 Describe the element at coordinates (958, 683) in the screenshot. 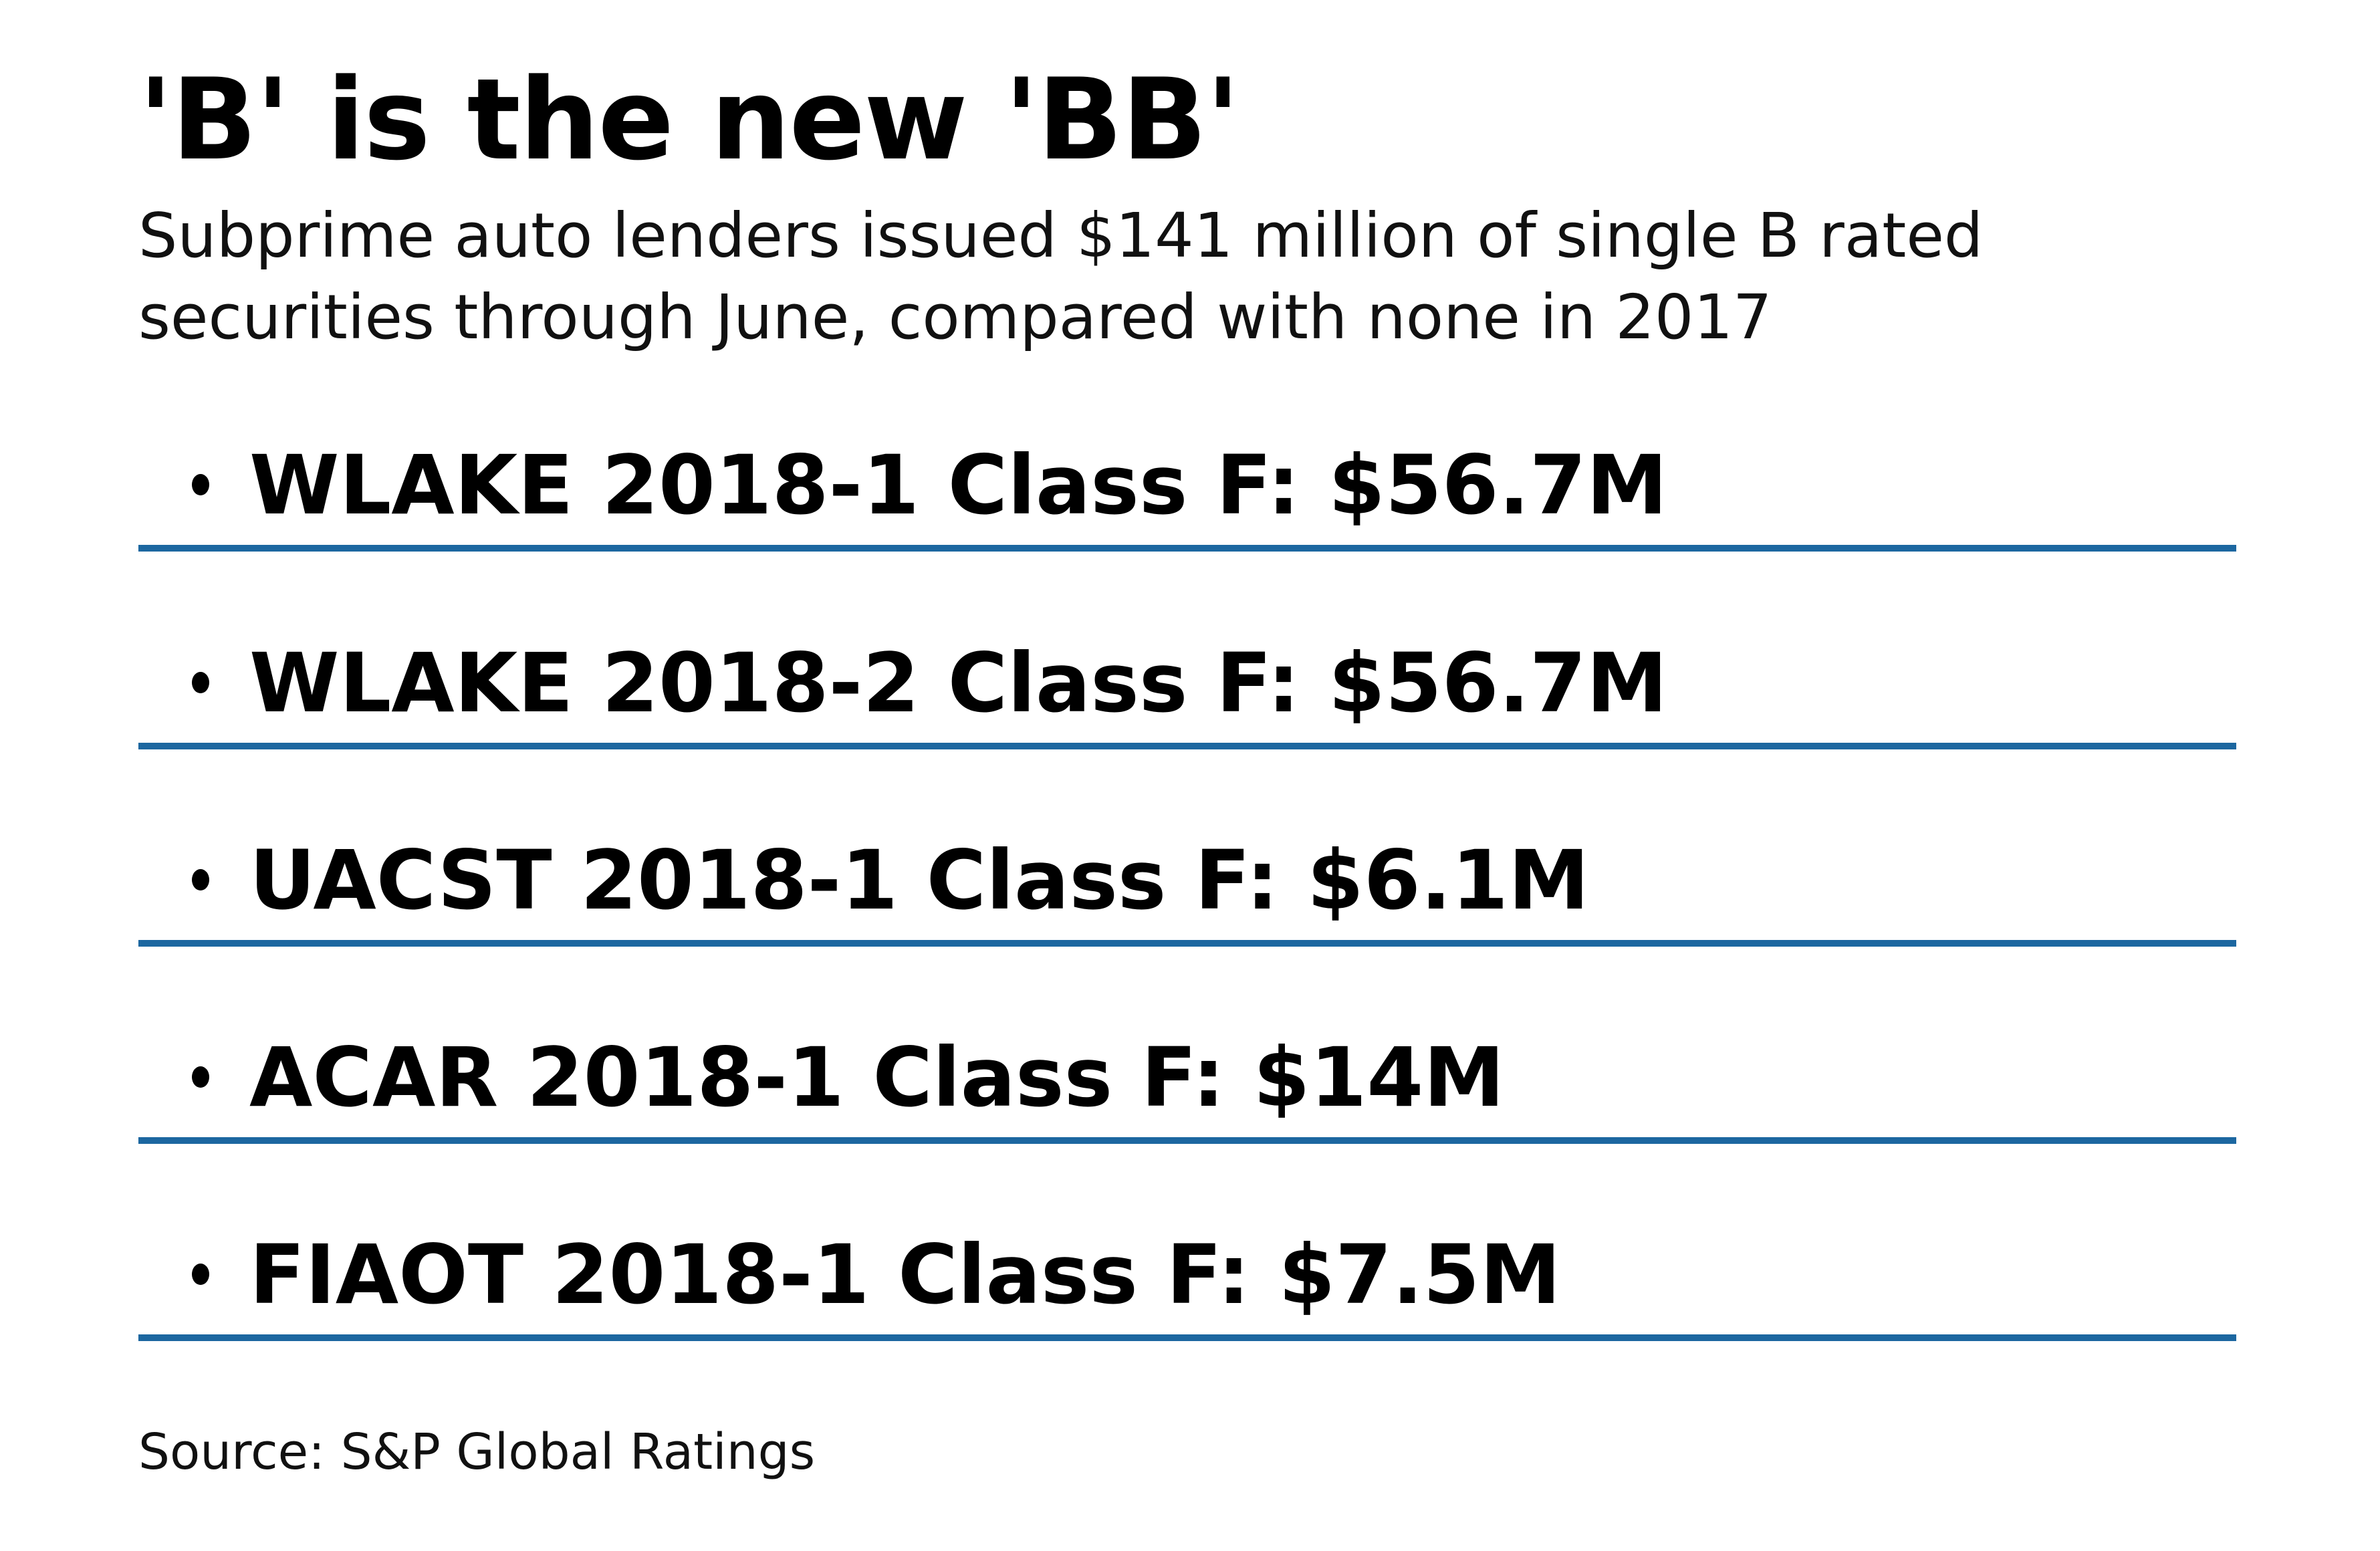

I see `item-label: WLAKE 2018-2 Class F: $56.7M` at that location.